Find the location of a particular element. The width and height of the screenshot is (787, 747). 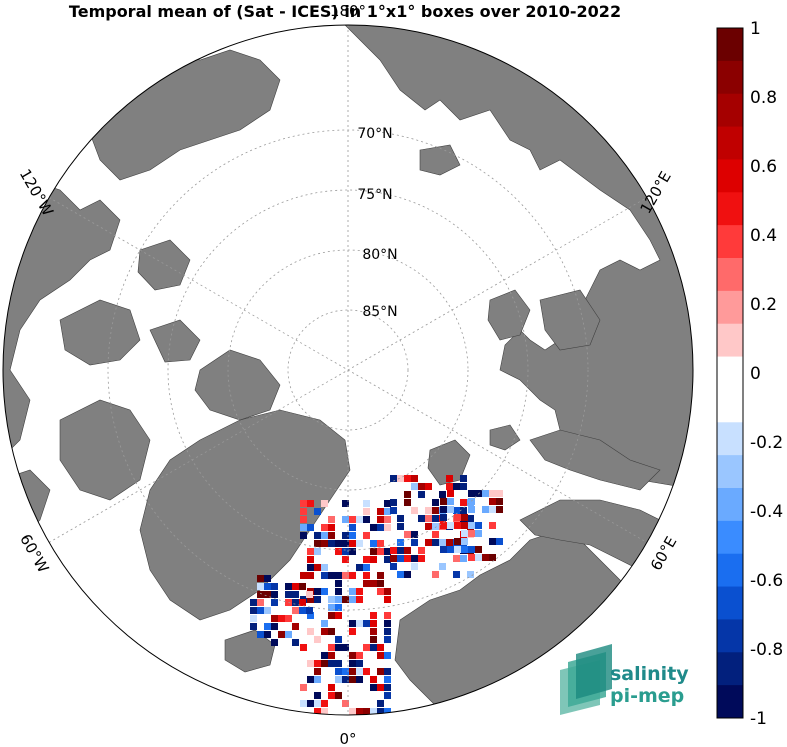

colorbar-tick-label: -0.4 is located at coordinates (766, 512).